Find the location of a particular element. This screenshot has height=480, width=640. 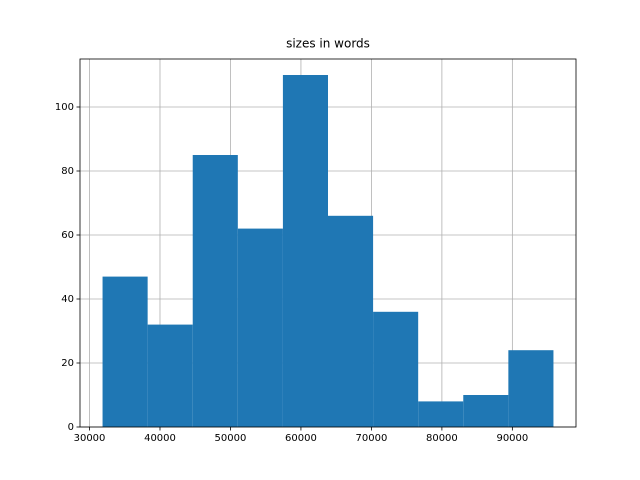

x-tick-label: 50000 is located at coordinates (231, 438).